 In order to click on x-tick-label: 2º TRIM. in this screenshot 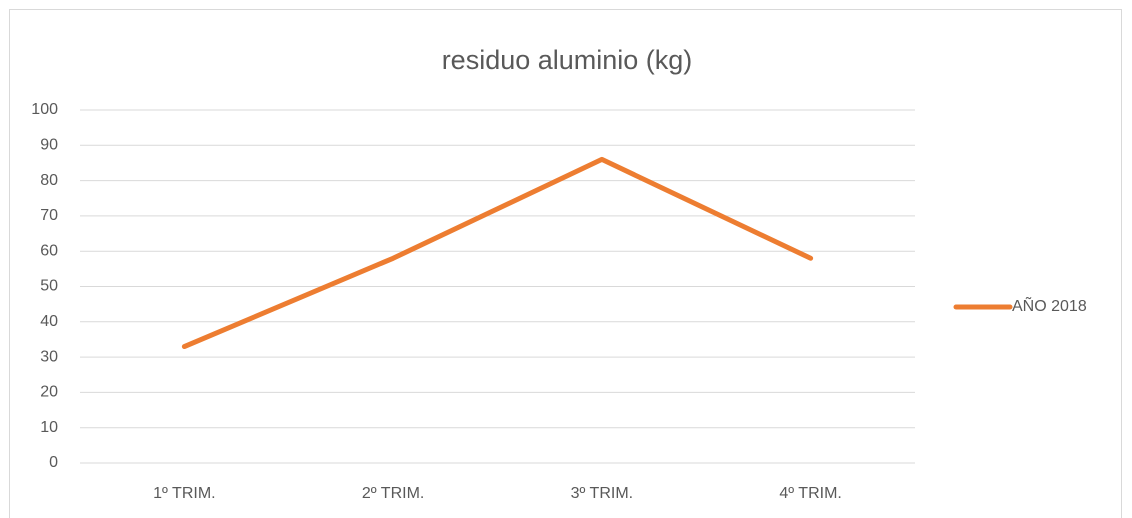, I will do `click(393, 493)`.